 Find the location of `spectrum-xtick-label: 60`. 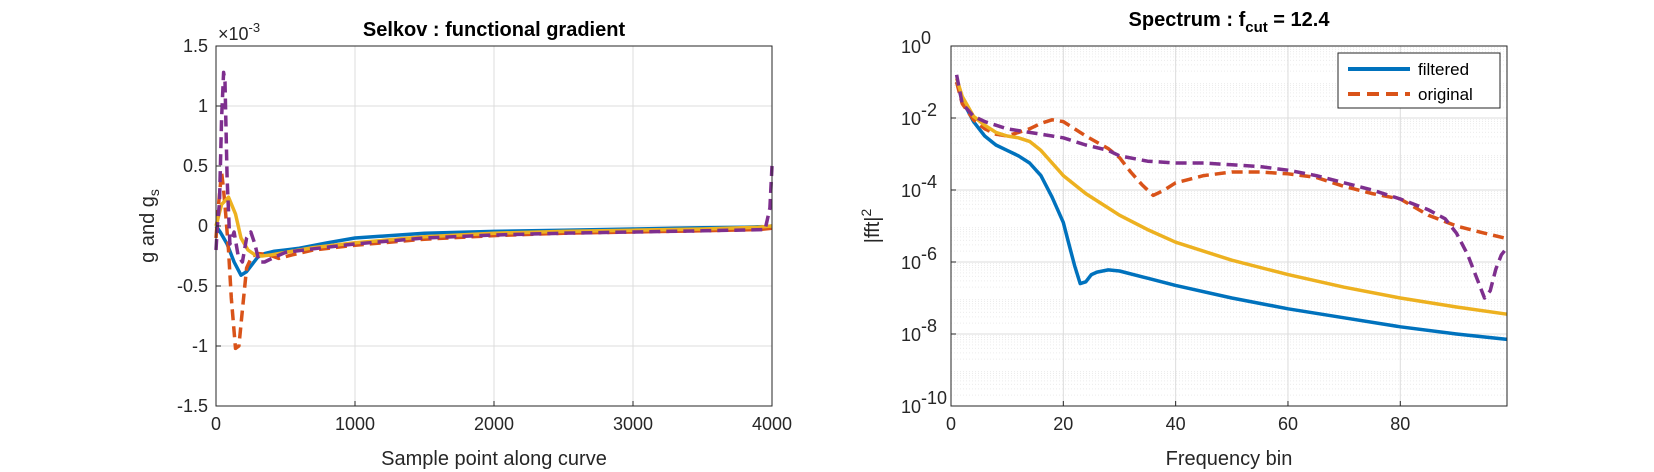

spectrum-xtick-label: 60 is located at coordinates (1288, 424).